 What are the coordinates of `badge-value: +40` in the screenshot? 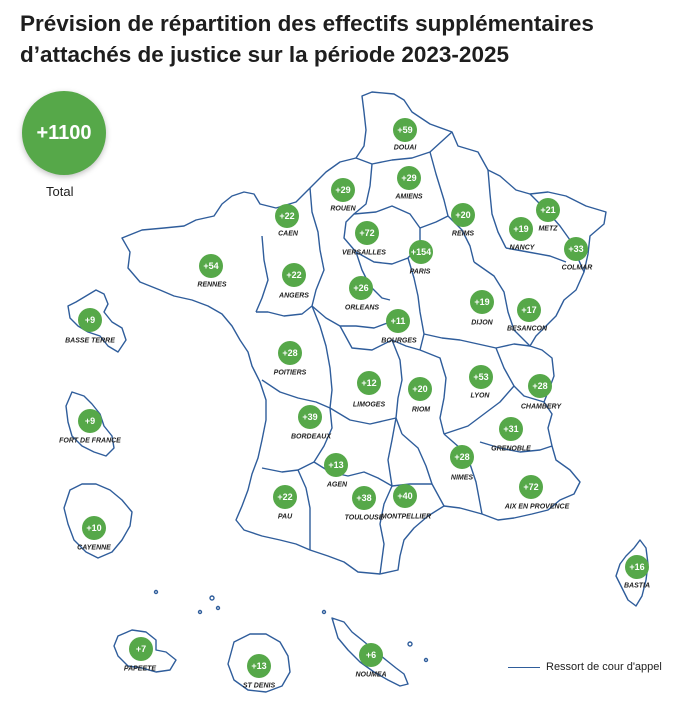 It's located at (404, 496).